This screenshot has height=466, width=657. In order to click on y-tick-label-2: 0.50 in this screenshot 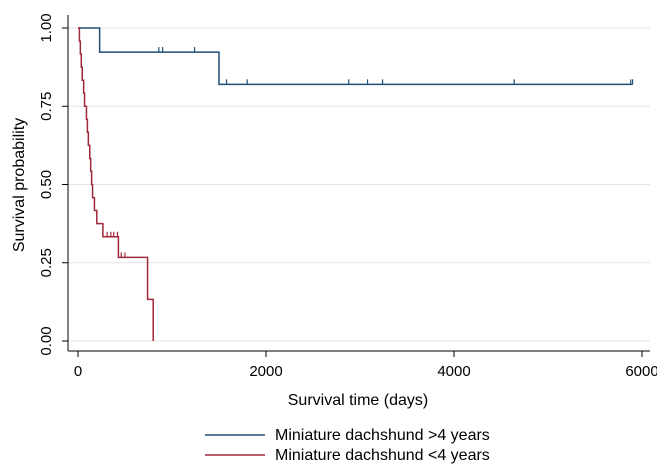, I will do `click(46, 184)`.